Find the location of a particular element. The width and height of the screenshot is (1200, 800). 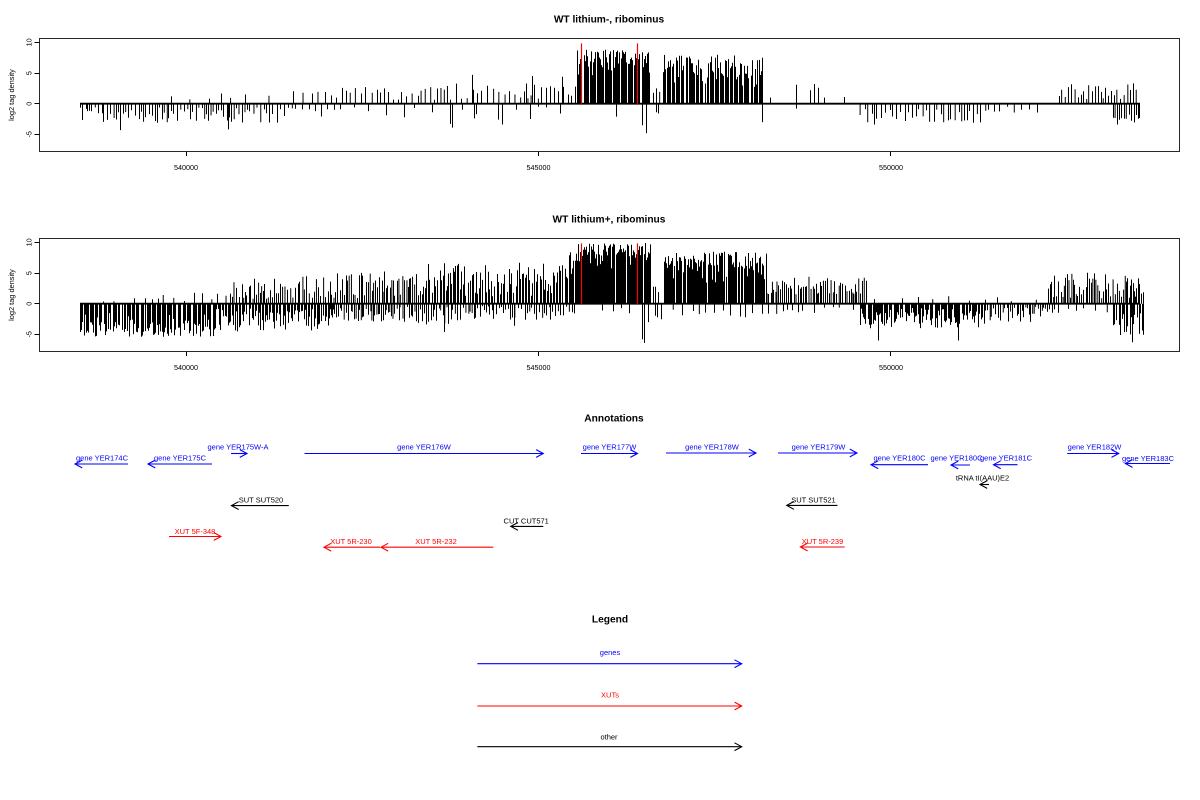

svg-text: gene YER176W is located at coordinates (424, 446).